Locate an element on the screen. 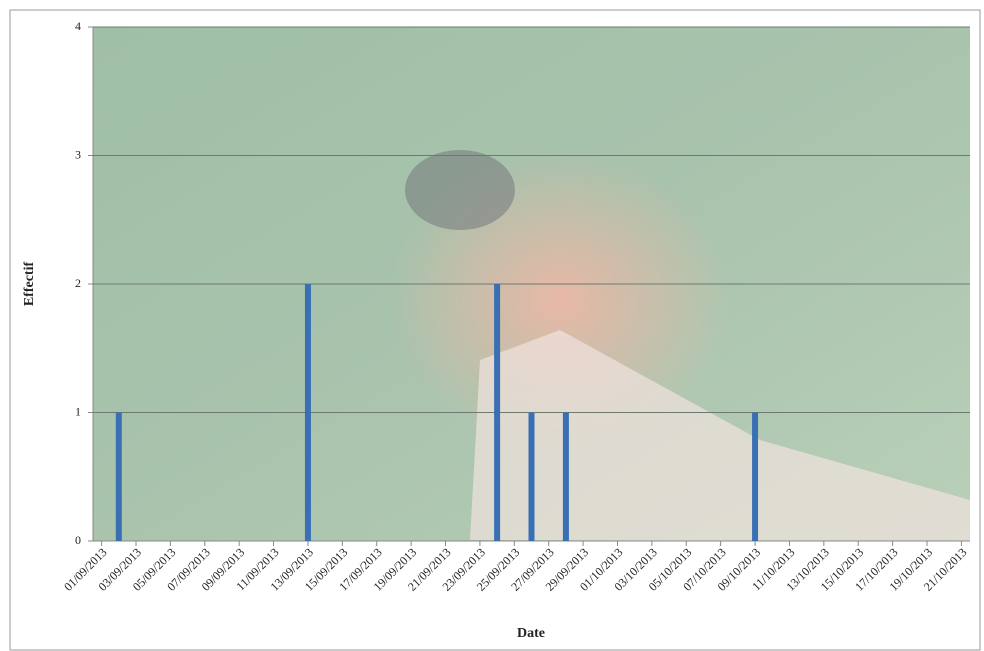 This screenshot has width=984, height=651. y-tick-label: 3 is located at coordinates (78, 154).